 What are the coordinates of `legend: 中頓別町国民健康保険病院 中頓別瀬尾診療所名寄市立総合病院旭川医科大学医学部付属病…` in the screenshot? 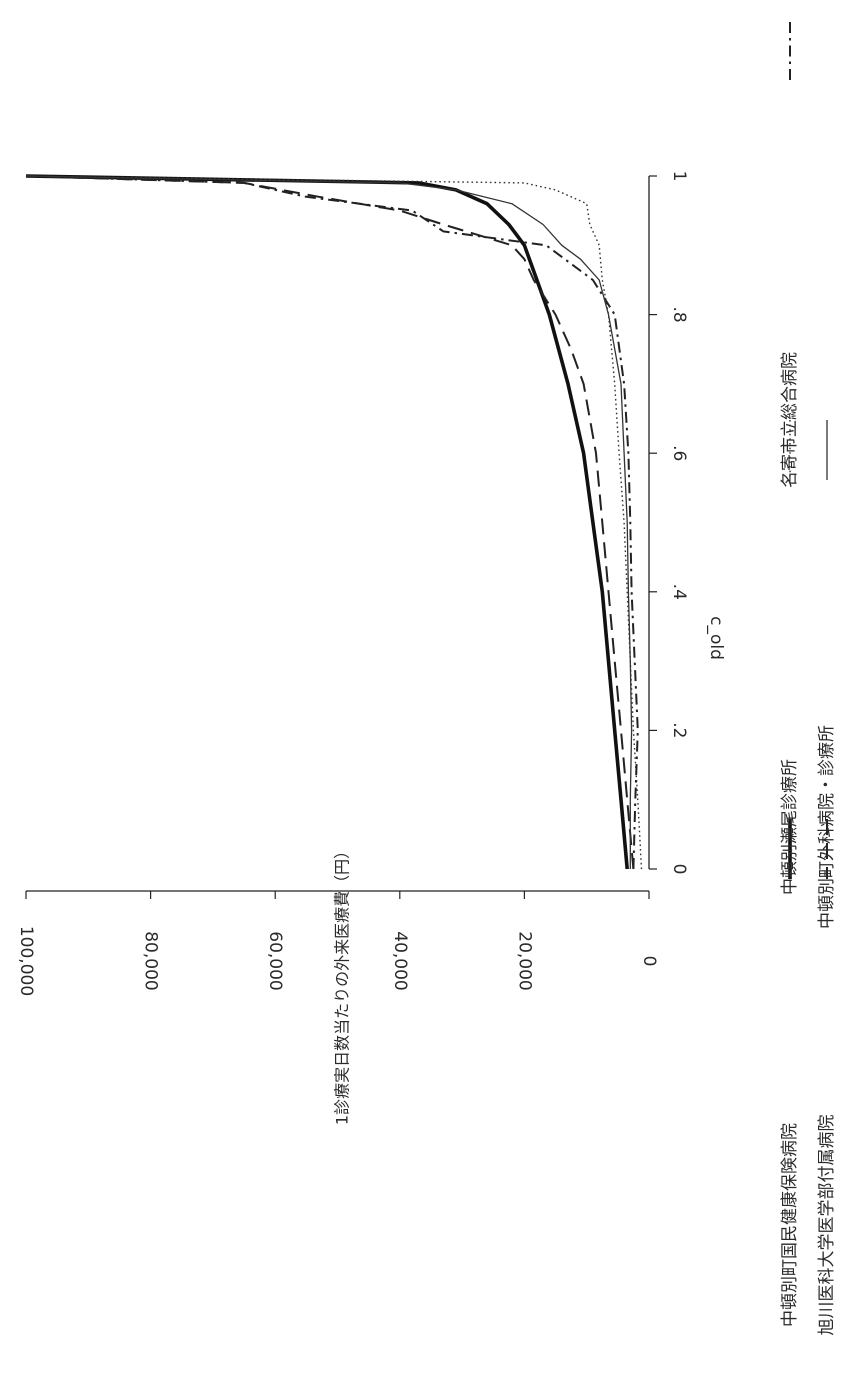 It's located at (808, 679).